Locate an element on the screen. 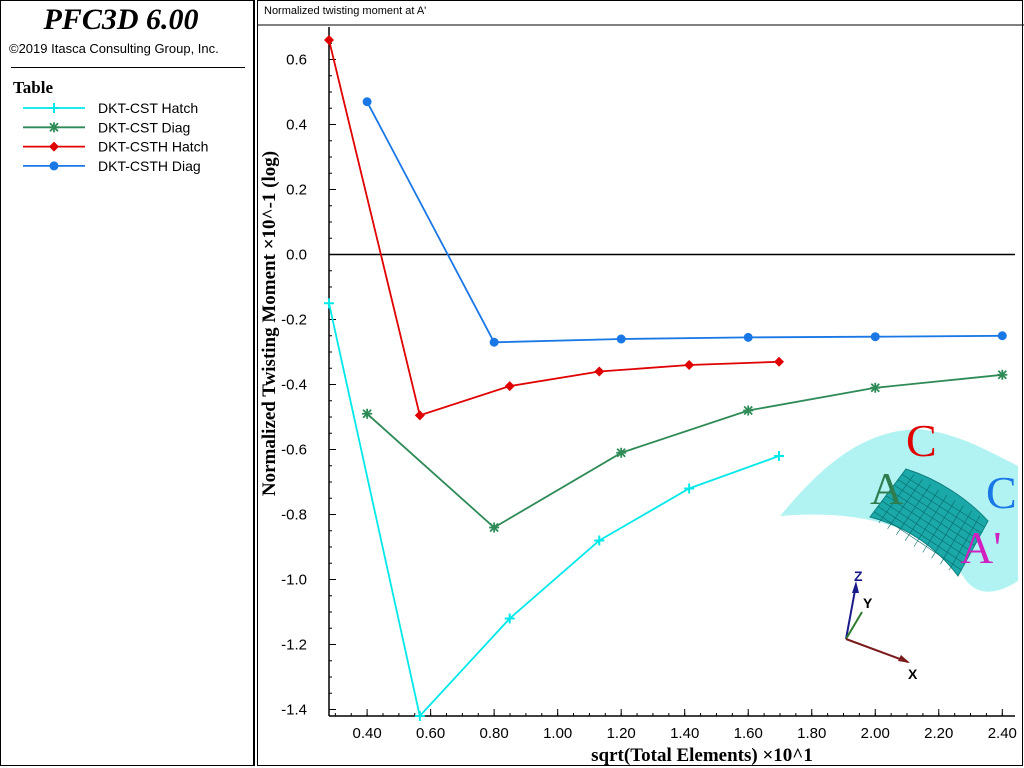 The height and width of the screenshot is (768, 1024). legend-title: Table is located at coordinates (33, 87).